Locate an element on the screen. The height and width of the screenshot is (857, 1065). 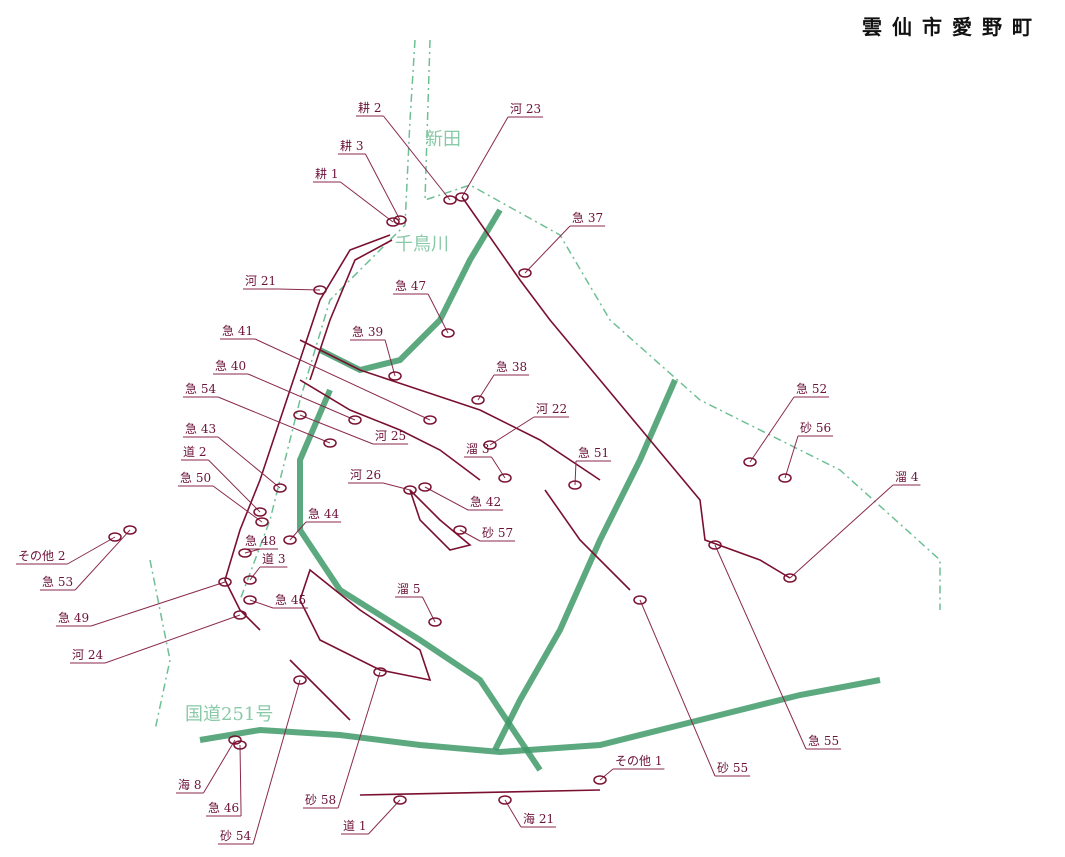
feature-label: 海 8 is located at coordinates (189, 784).